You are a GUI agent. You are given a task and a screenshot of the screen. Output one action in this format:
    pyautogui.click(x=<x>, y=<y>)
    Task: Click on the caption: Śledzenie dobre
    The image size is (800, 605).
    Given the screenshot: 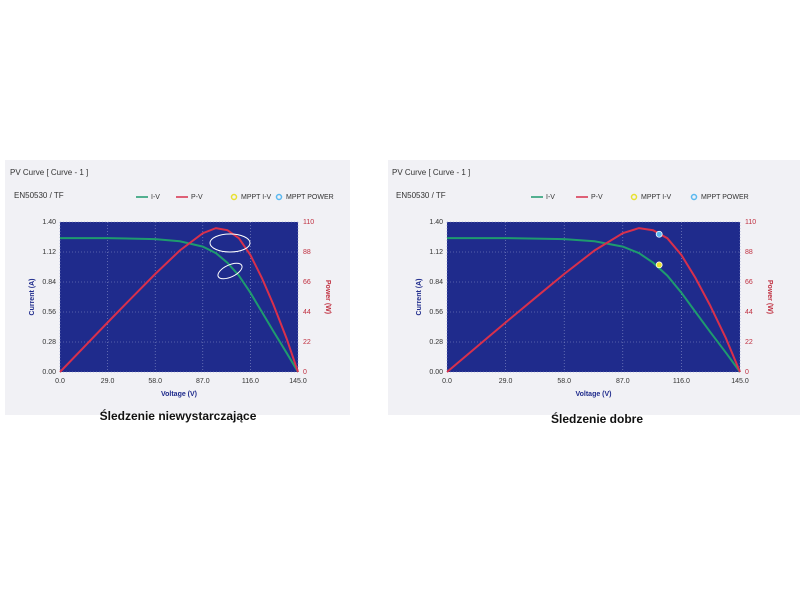 What is the action you would take?
    pyautogui.click(x=597, y=418)
    